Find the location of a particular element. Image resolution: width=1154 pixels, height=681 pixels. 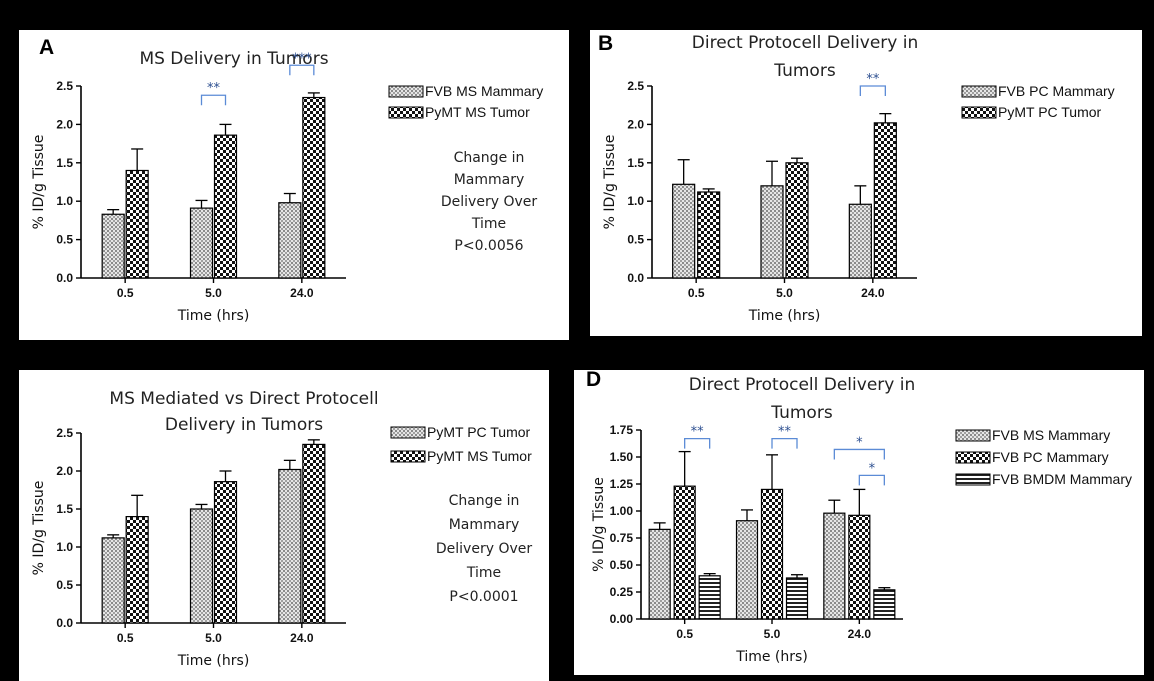

y-tick-label: 1.50 is located at coordinates (622, 457).